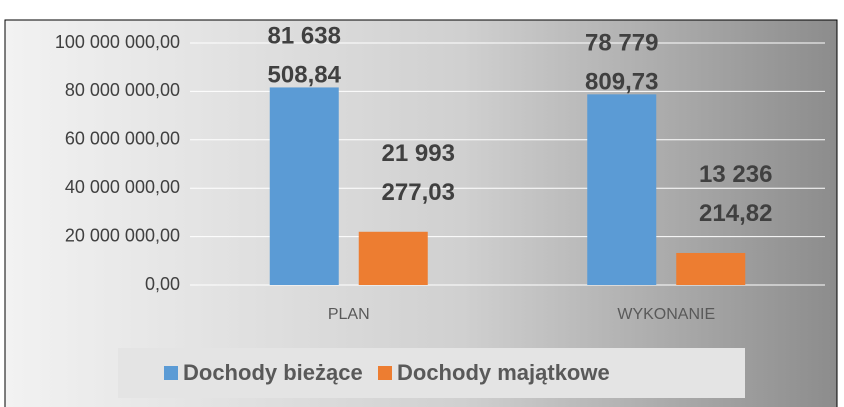 This screenshot has width=844, height=407. What do you see at coordinates (418, 153) in the screenshot?
I see `data-label-line: 21 993` at bounding box center [418, 153].